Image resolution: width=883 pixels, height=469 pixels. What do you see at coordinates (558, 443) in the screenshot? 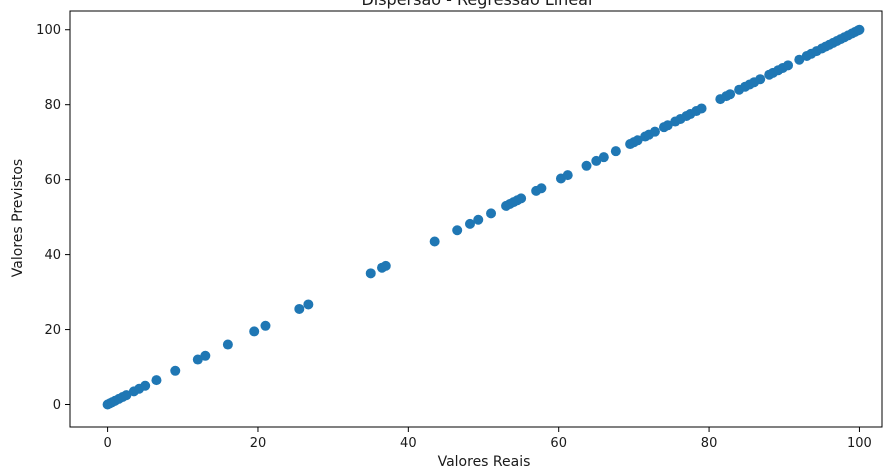
I see `x-tick-label: 60` at bounding box center [558, 443].